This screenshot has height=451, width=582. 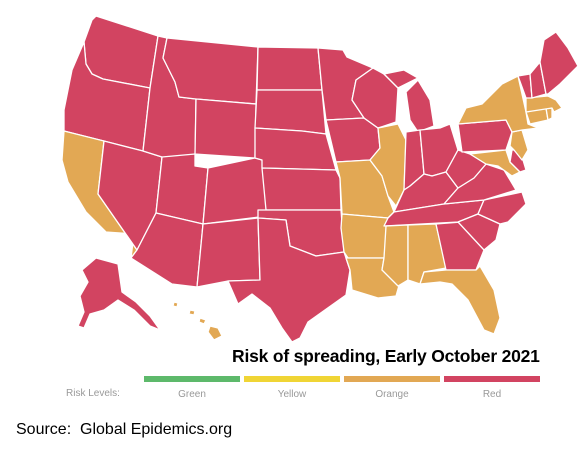 I want to click on legend-swatch-red, so click(x=492, y=379).